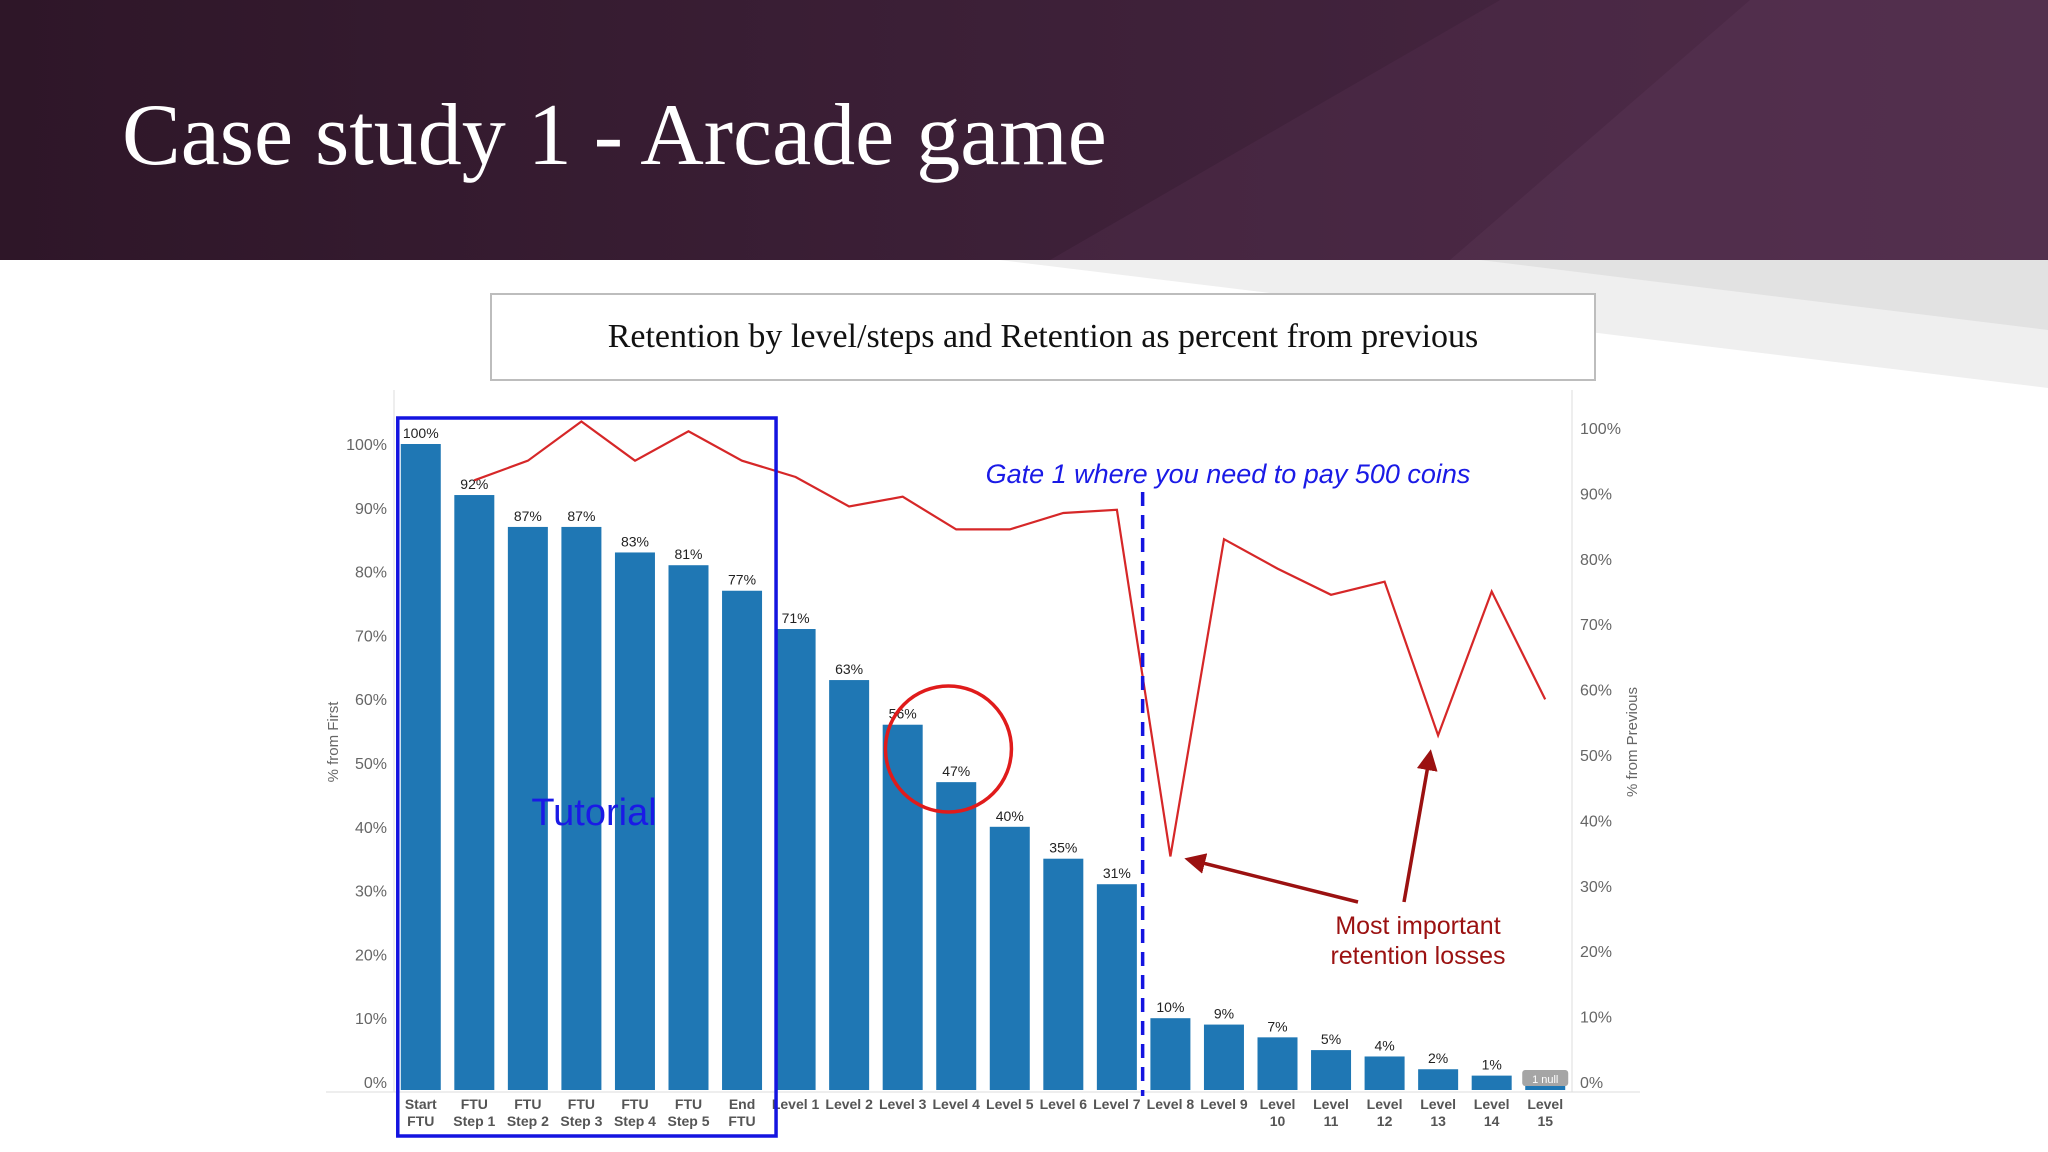  Describe the element at coordinates (474, 1121) in the screenshot. I see `x-tick-label: Step 1` at that location.